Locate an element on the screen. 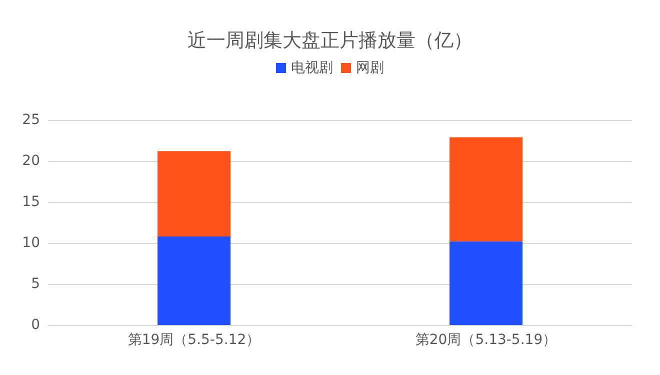 The height and width of the screenshot is (375, 660). legend-label: 电视剧 is located at coordinates (312, 68).